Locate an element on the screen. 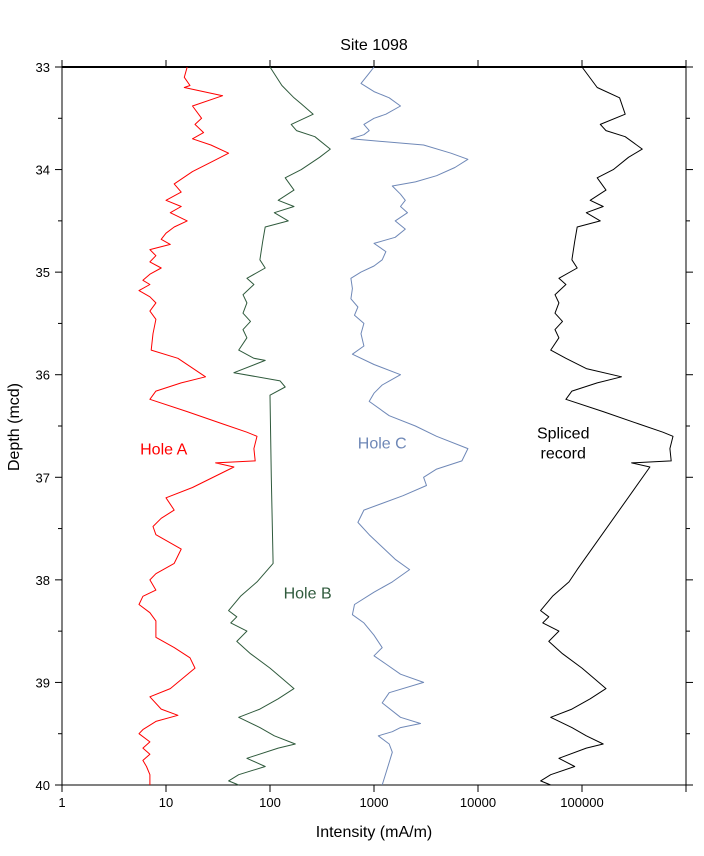  hole-c-label: Hole C is located at coordinates (382, 444).